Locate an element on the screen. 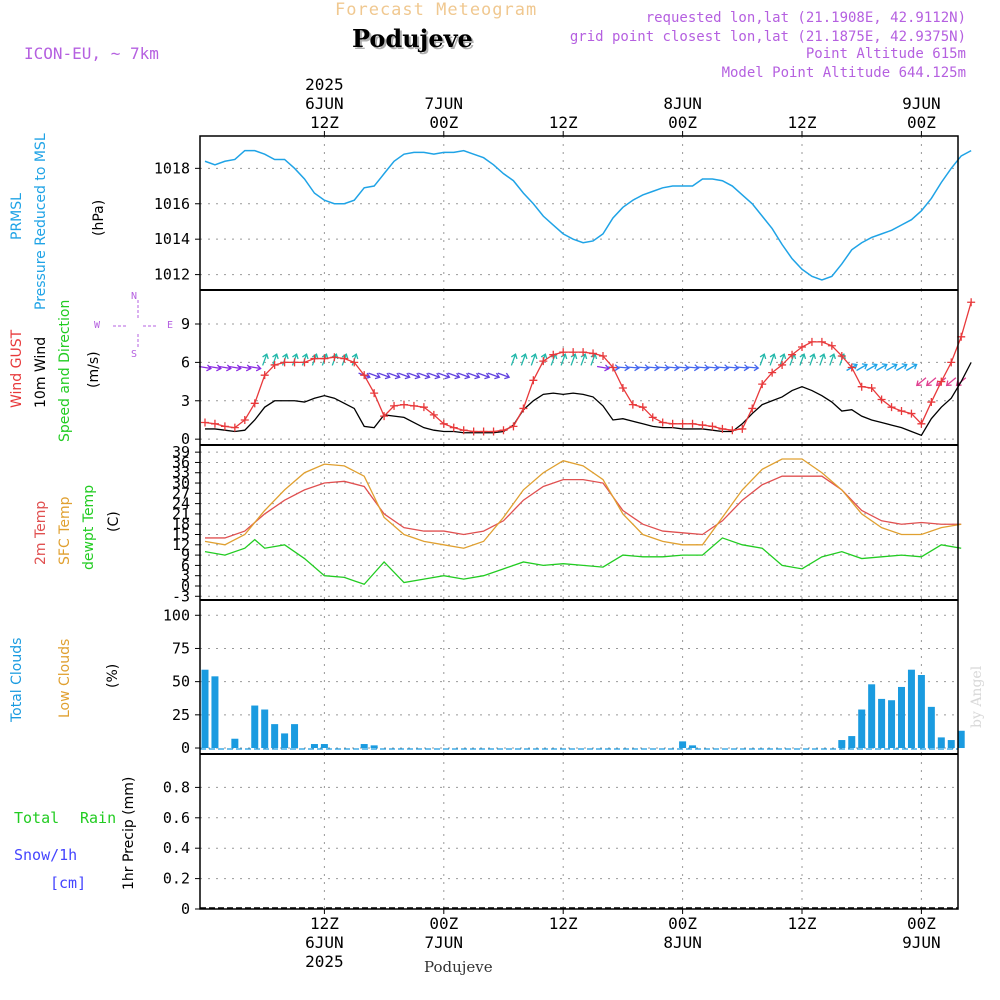 Image resolution: width=1000 pixels, height=1000 pixels. snow-label: Snow/1h is located at coordinates (46, 855).